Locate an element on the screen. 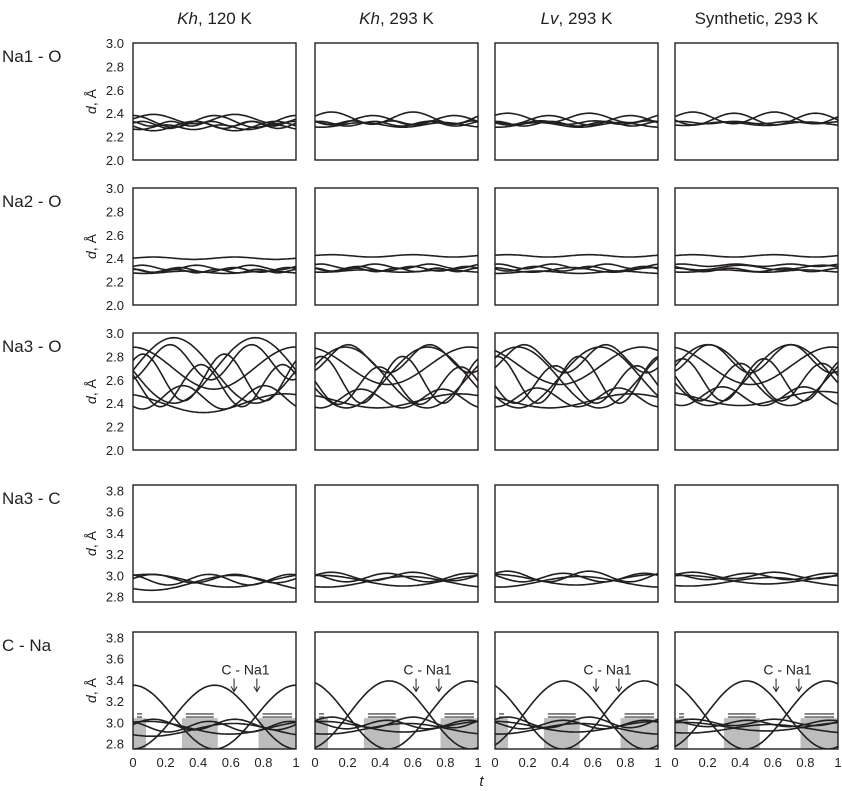  x-axis-label: t is located at coordinates (481, 781).